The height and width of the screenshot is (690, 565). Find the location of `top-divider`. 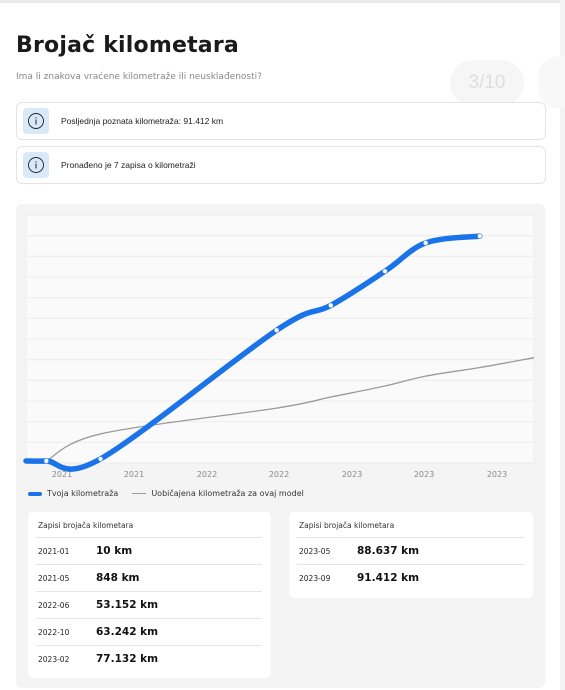

top-divider is located at coordinates (282, 1).